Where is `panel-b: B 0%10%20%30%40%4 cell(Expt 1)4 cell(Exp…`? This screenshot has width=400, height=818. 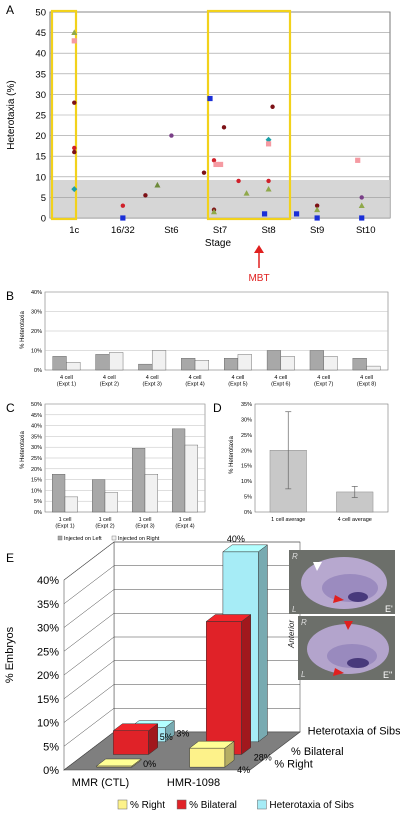
panel-b: B 0%10%20%30%40%4 cell(Expt 1)4 cell(Exp… is located at coordinates (197, 338).